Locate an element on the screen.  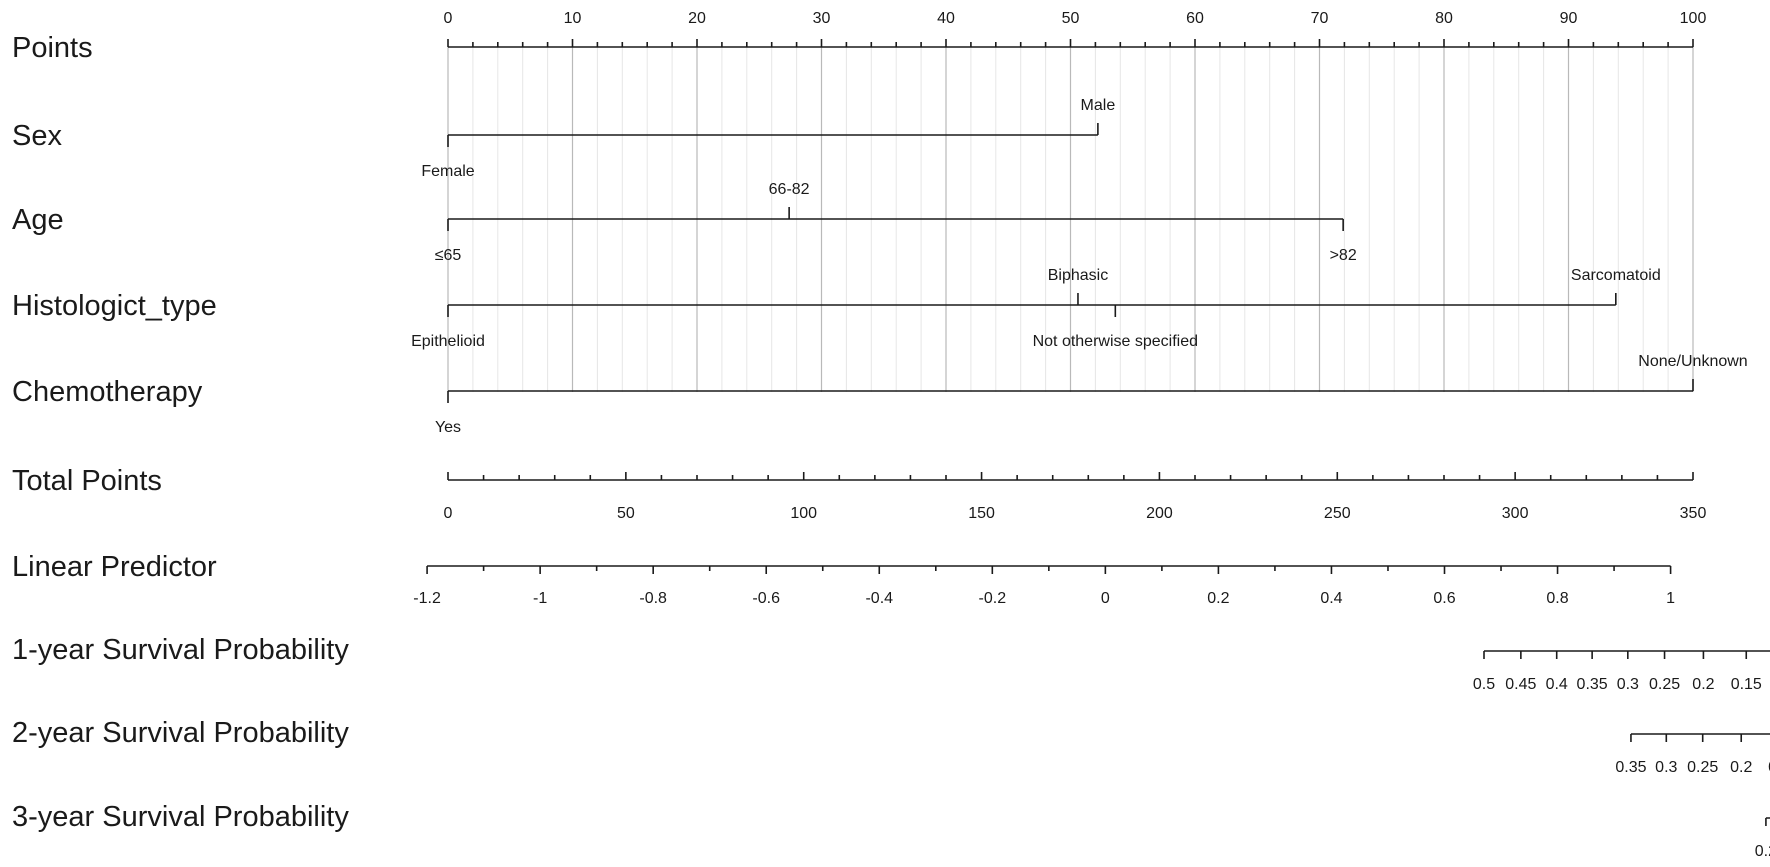
points-tick-label: 80 is located at coordinates (1444, 18).